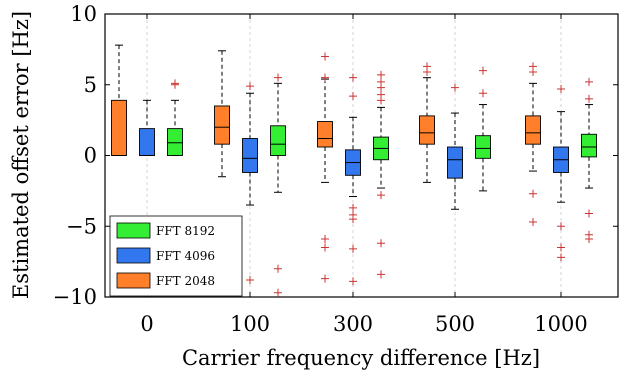 This screenshot has width=621, height=375. I want to click on legend-label-fft-8192: FFT 8192, so click(185, 231).